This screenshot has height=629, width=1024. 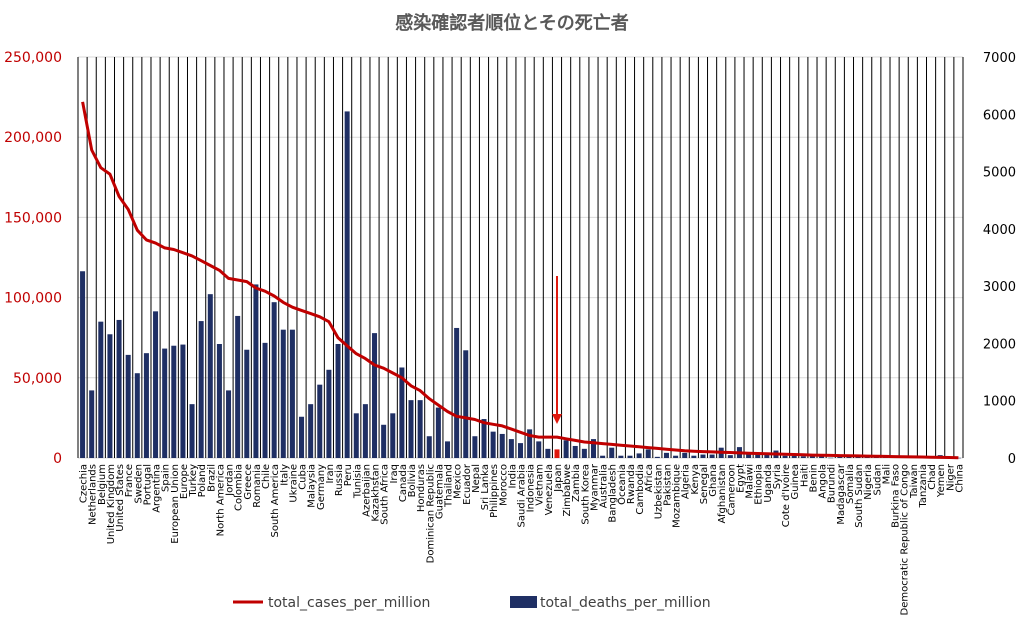 I want to click on right-tick-label: 0, so click(x=1012, y=459).